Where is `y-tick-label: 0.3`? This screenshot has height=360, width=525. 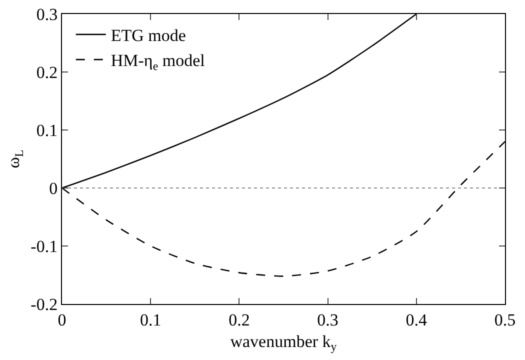 y-tick-label: 0.3 is located at coordinates (47, 14).